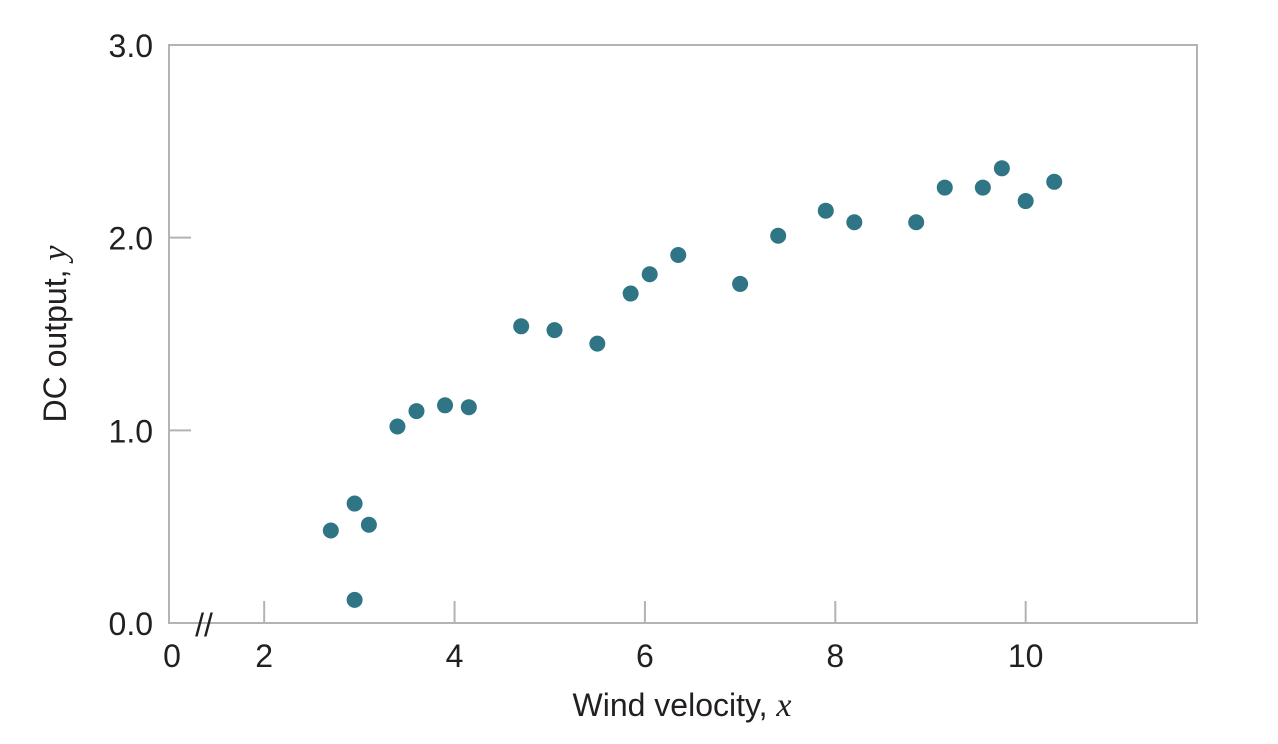  What do you see at coordinates (150, 335) in the screenshot?
I see `y-axis-ticks: 0.0 1.0 2.0 3.0` at bounding box center [150, 335].